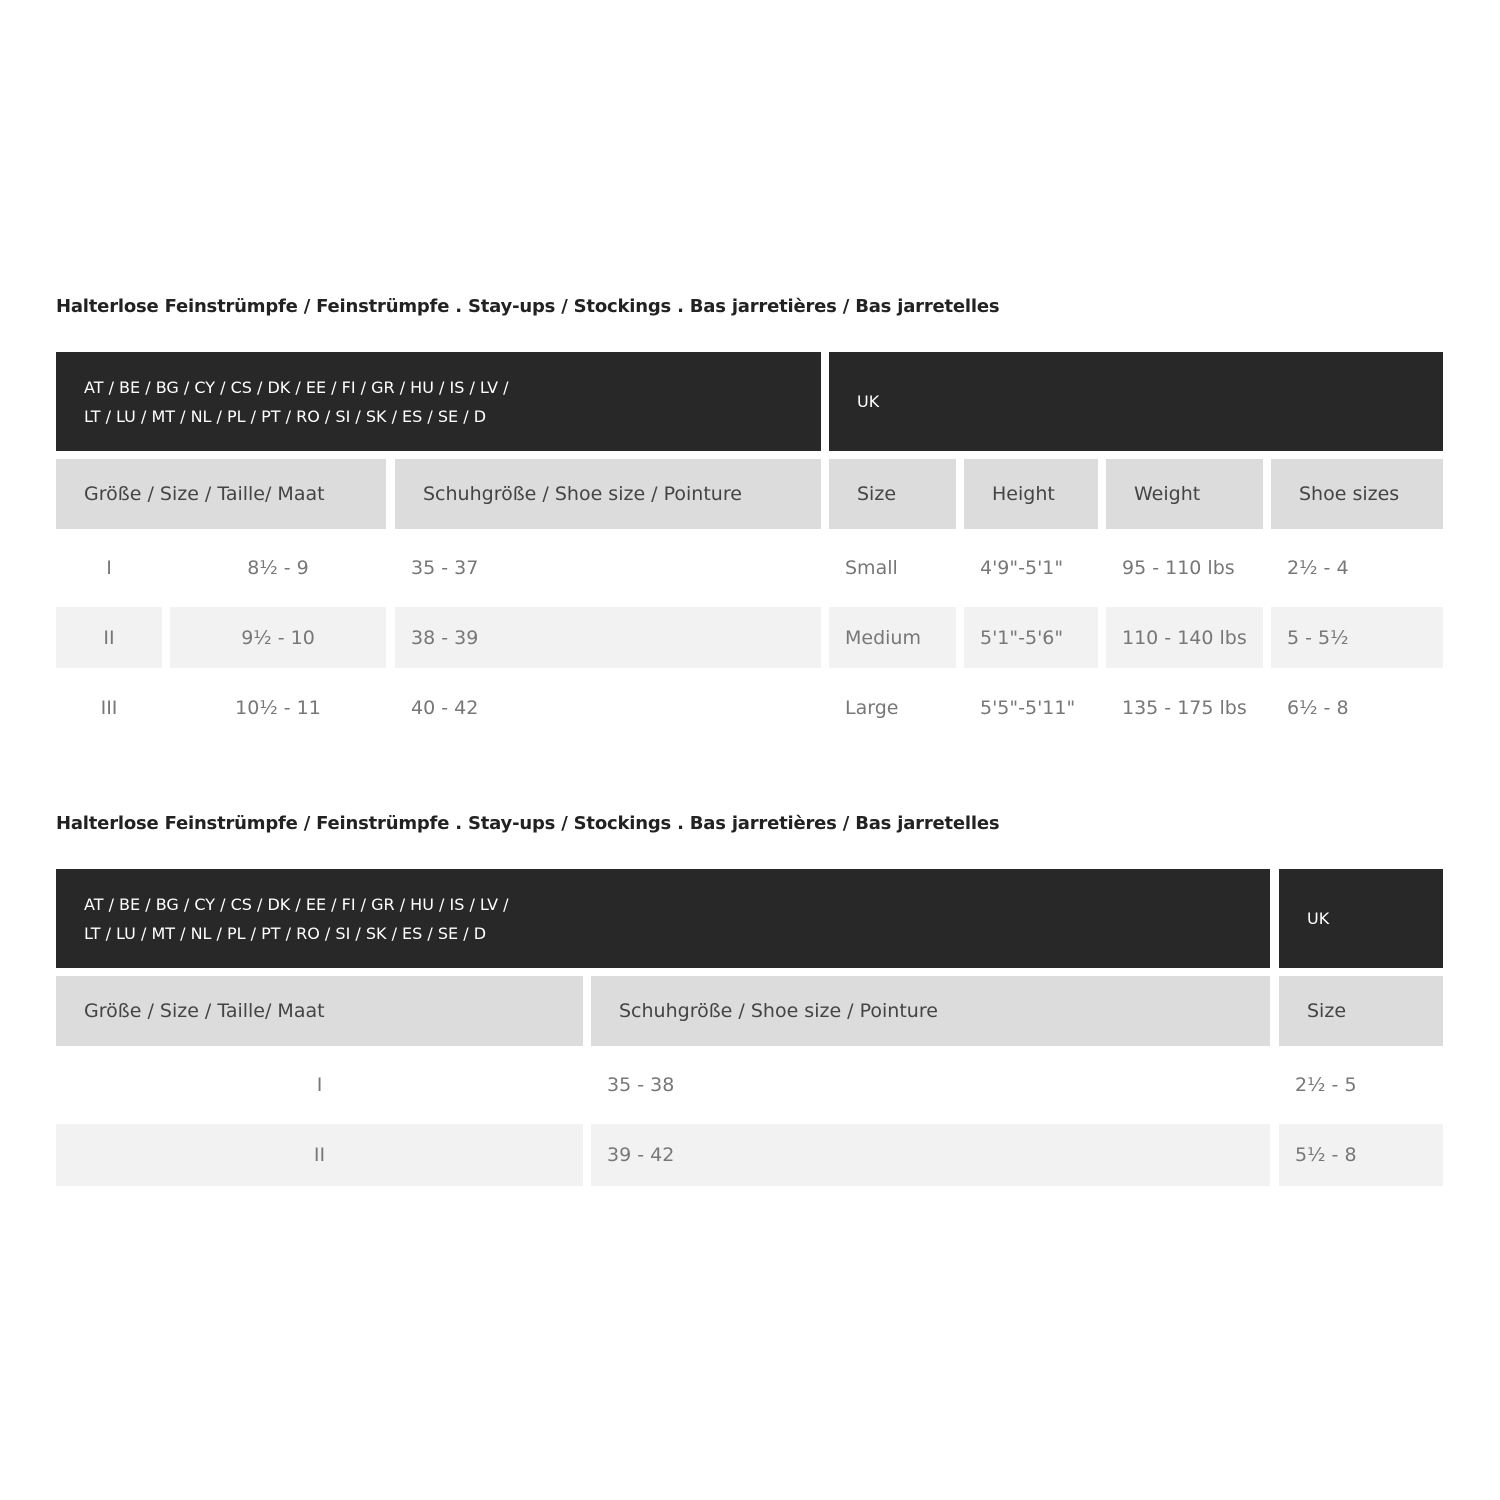 Image resolution: width=1500 pixels, height=1500 pixels. What do you see at coordinates (871, 568) in the screenshot?
I see `table-cell: Small` at bounding box center [871, 568].